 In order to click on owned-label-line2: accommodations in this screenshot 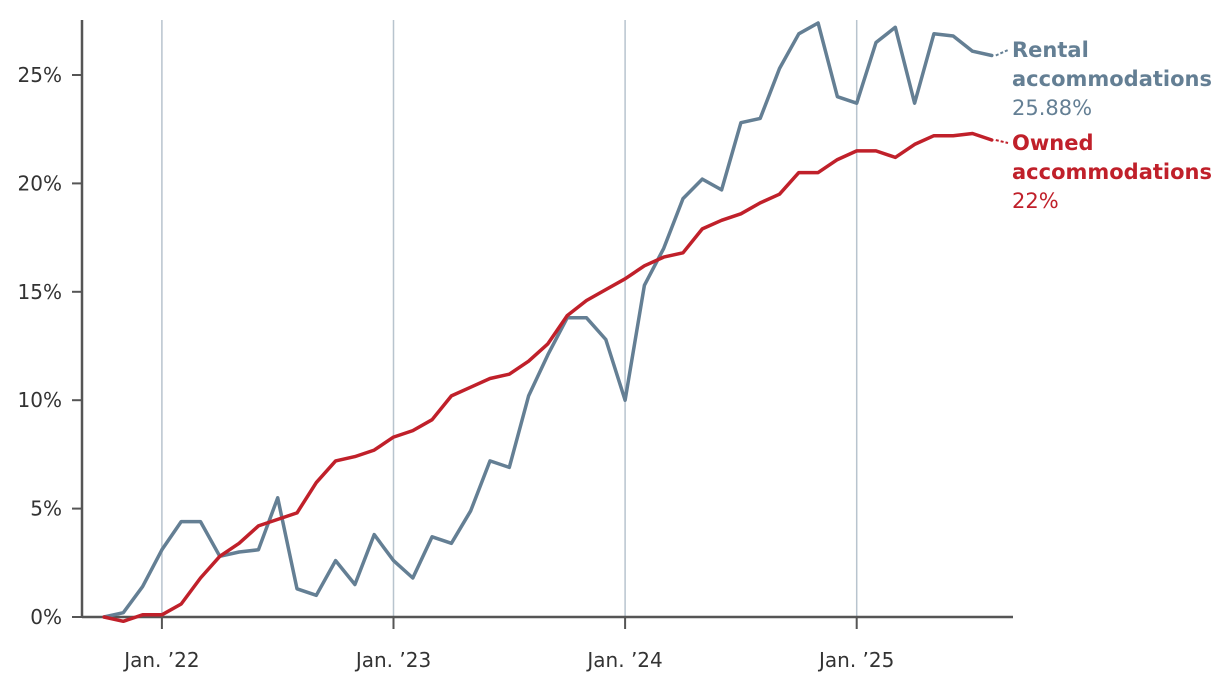, I will do `click(1112, 172)`.